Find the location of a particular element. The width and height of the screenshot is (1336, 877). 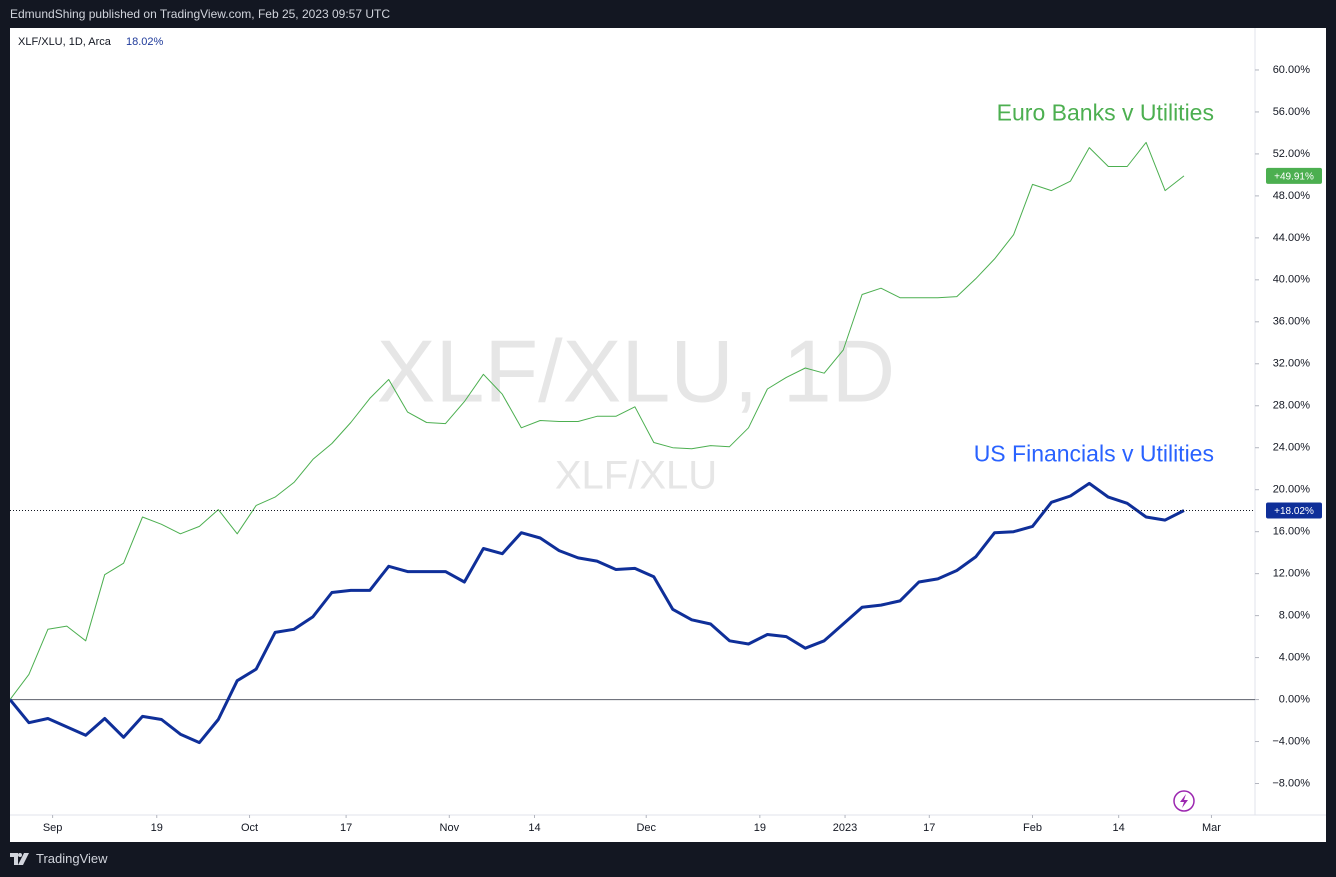

price-badge-label: +49.91% is located at coordinates (1294, 176).